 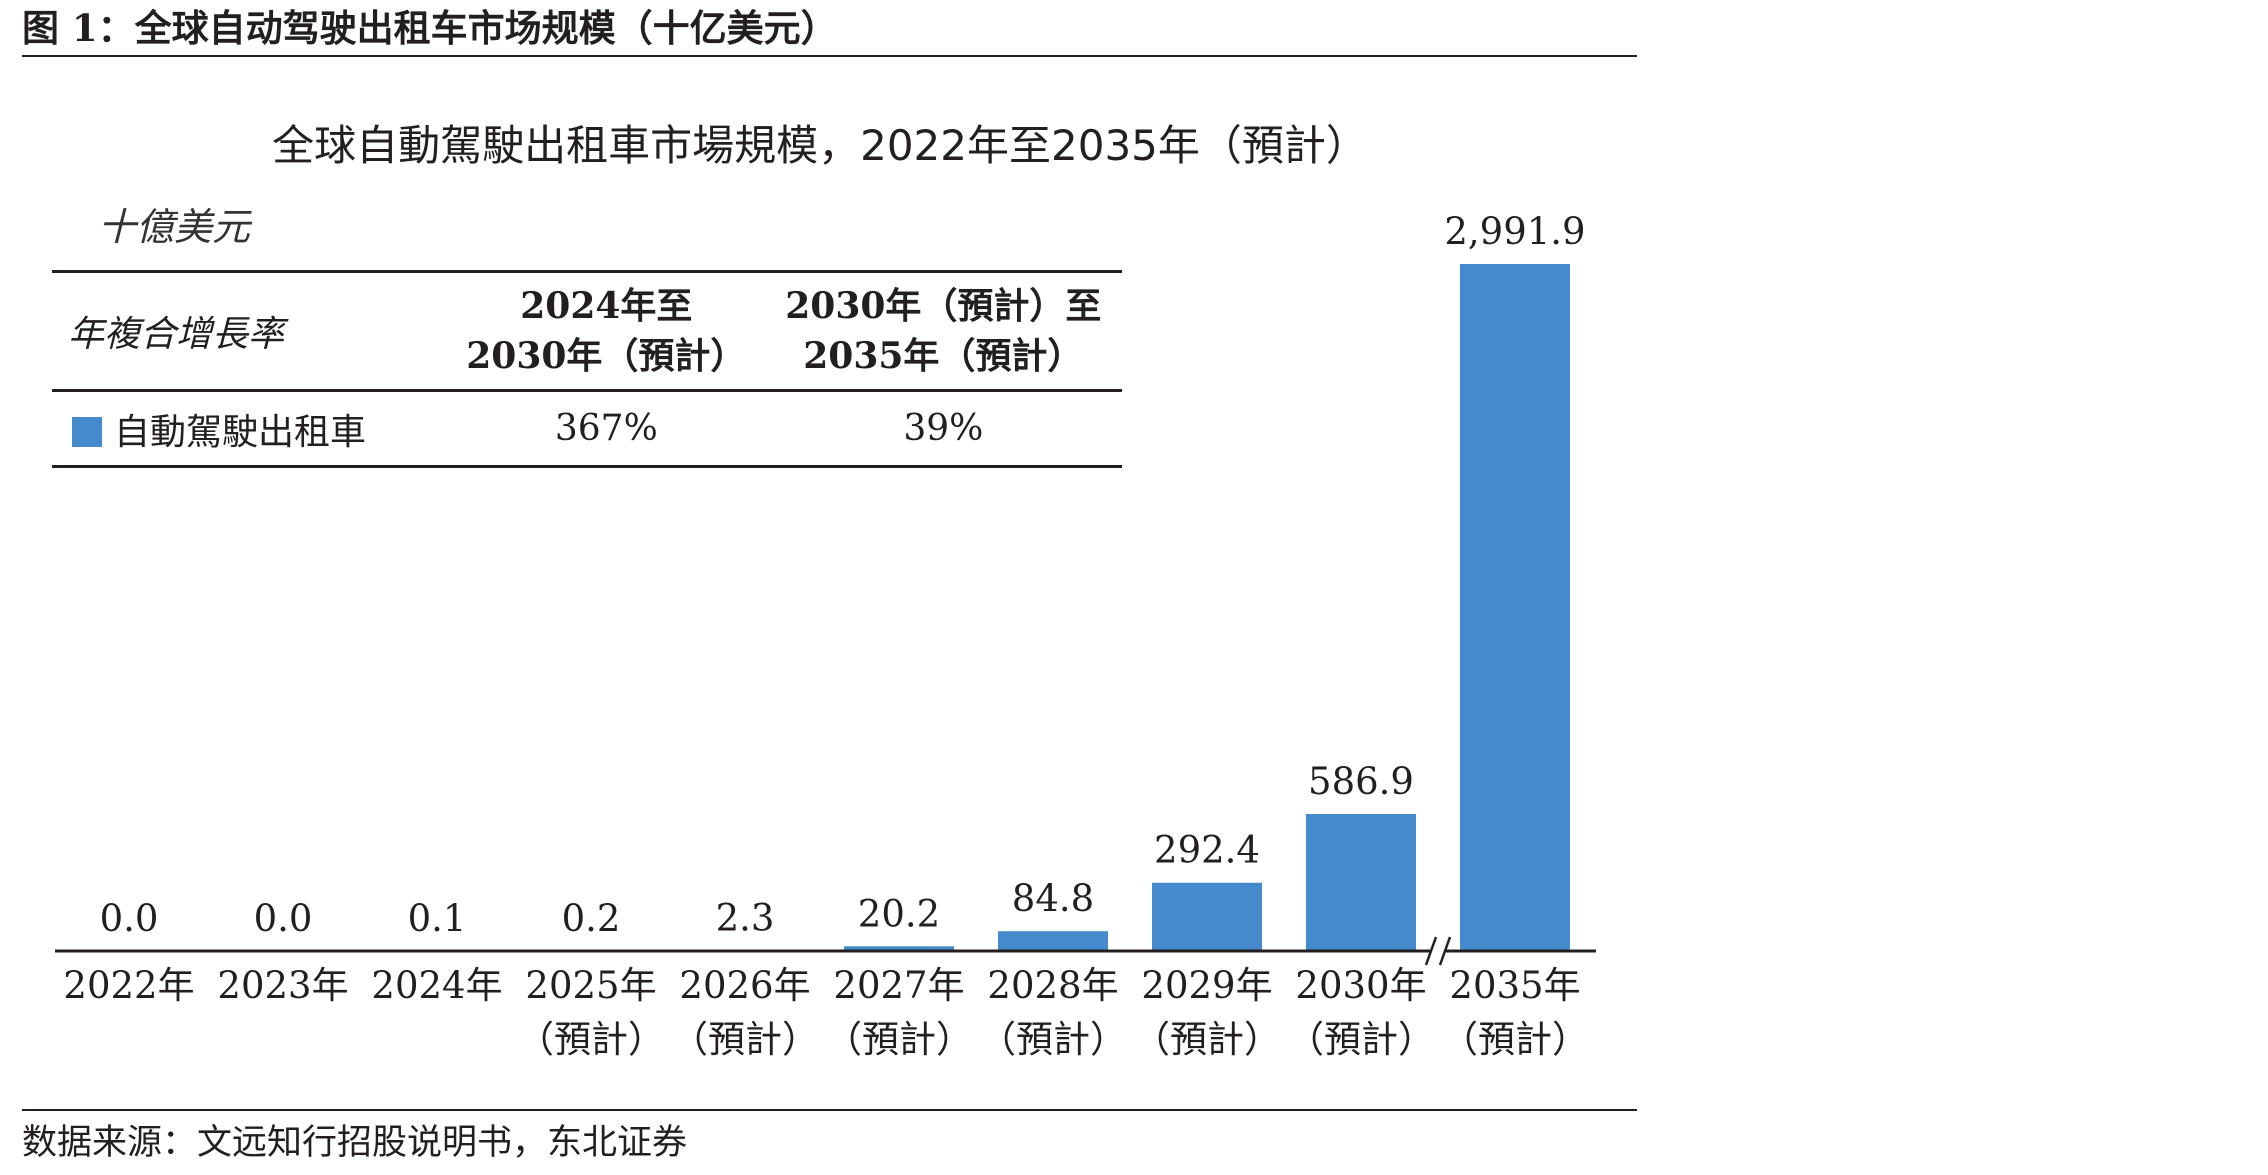 What do you see at coordinates (829, 56) in the screenshot?
I see `caption-rule` at bounding box center [829, 56].